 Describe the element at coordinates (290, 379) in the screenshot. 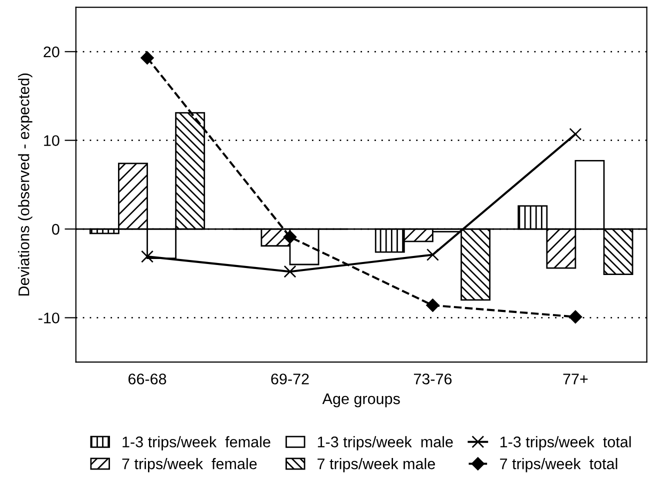

I see `x-tick-label: 69-72` at that location.